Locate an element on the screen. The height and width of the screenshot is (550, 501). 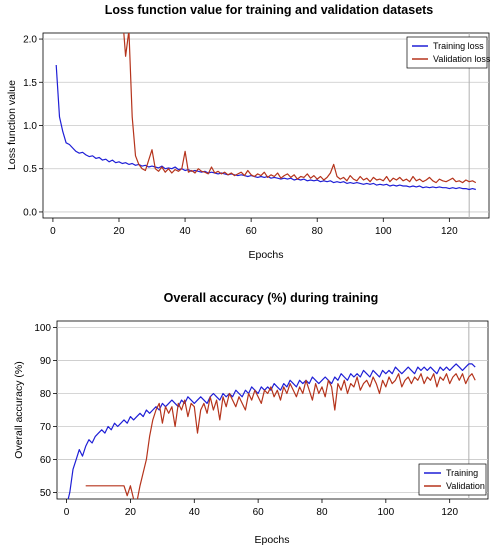
loss-legend-box is located at coordinates (447, 52).